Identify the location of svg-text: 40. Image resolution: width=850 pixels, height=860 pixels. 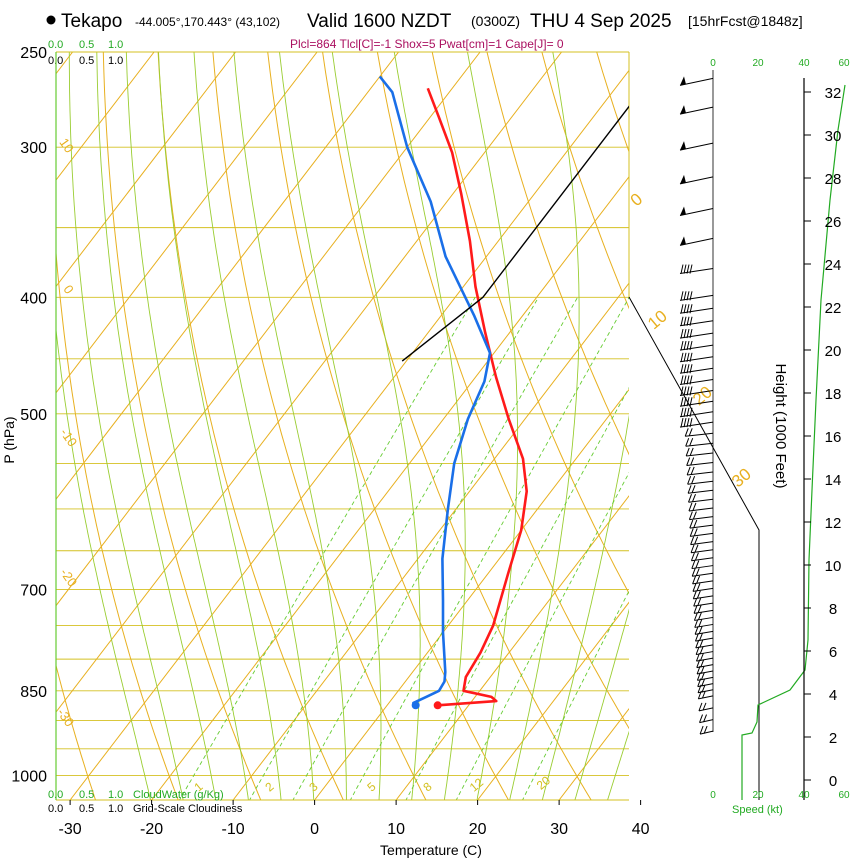
(804, 795).